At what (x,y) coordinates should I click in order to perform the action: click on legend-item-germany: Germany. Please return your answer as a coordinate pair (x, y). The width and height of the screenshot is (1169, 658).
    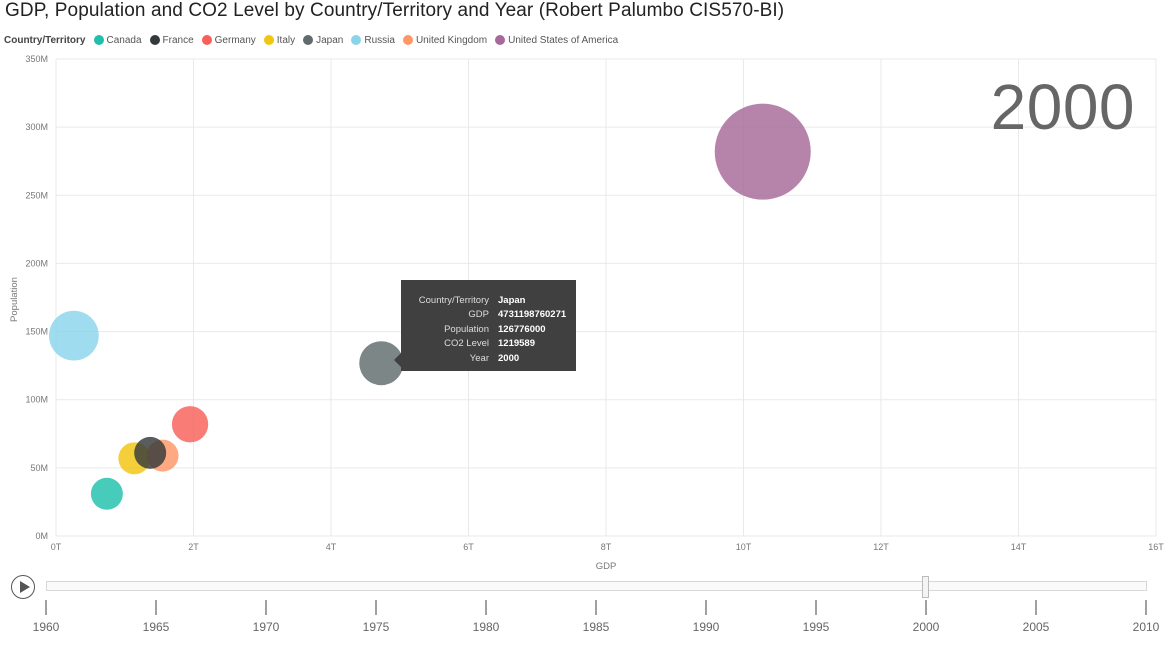
    Looking at the image, I should click on (228, 40).